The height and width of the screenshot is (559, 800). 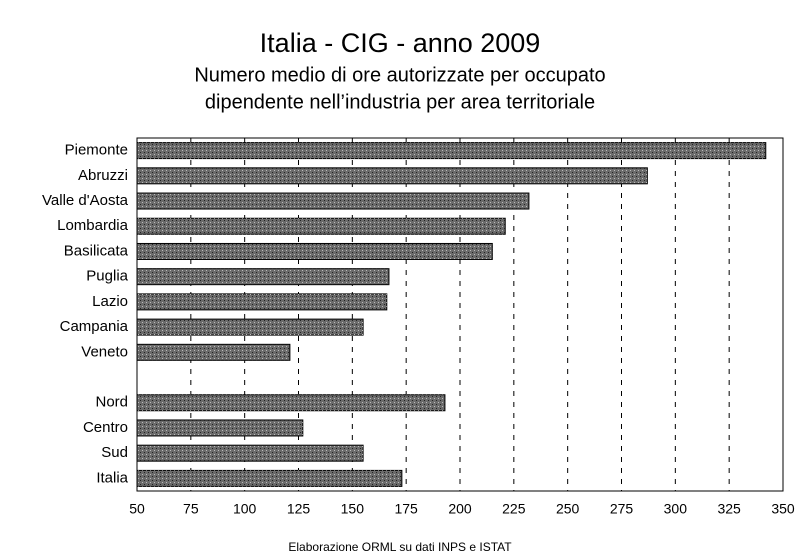 What do you see at coordinates (107, 276) in the screenshot?
I see `y-tick-label: Puglia` at bounding box center [107, 276].